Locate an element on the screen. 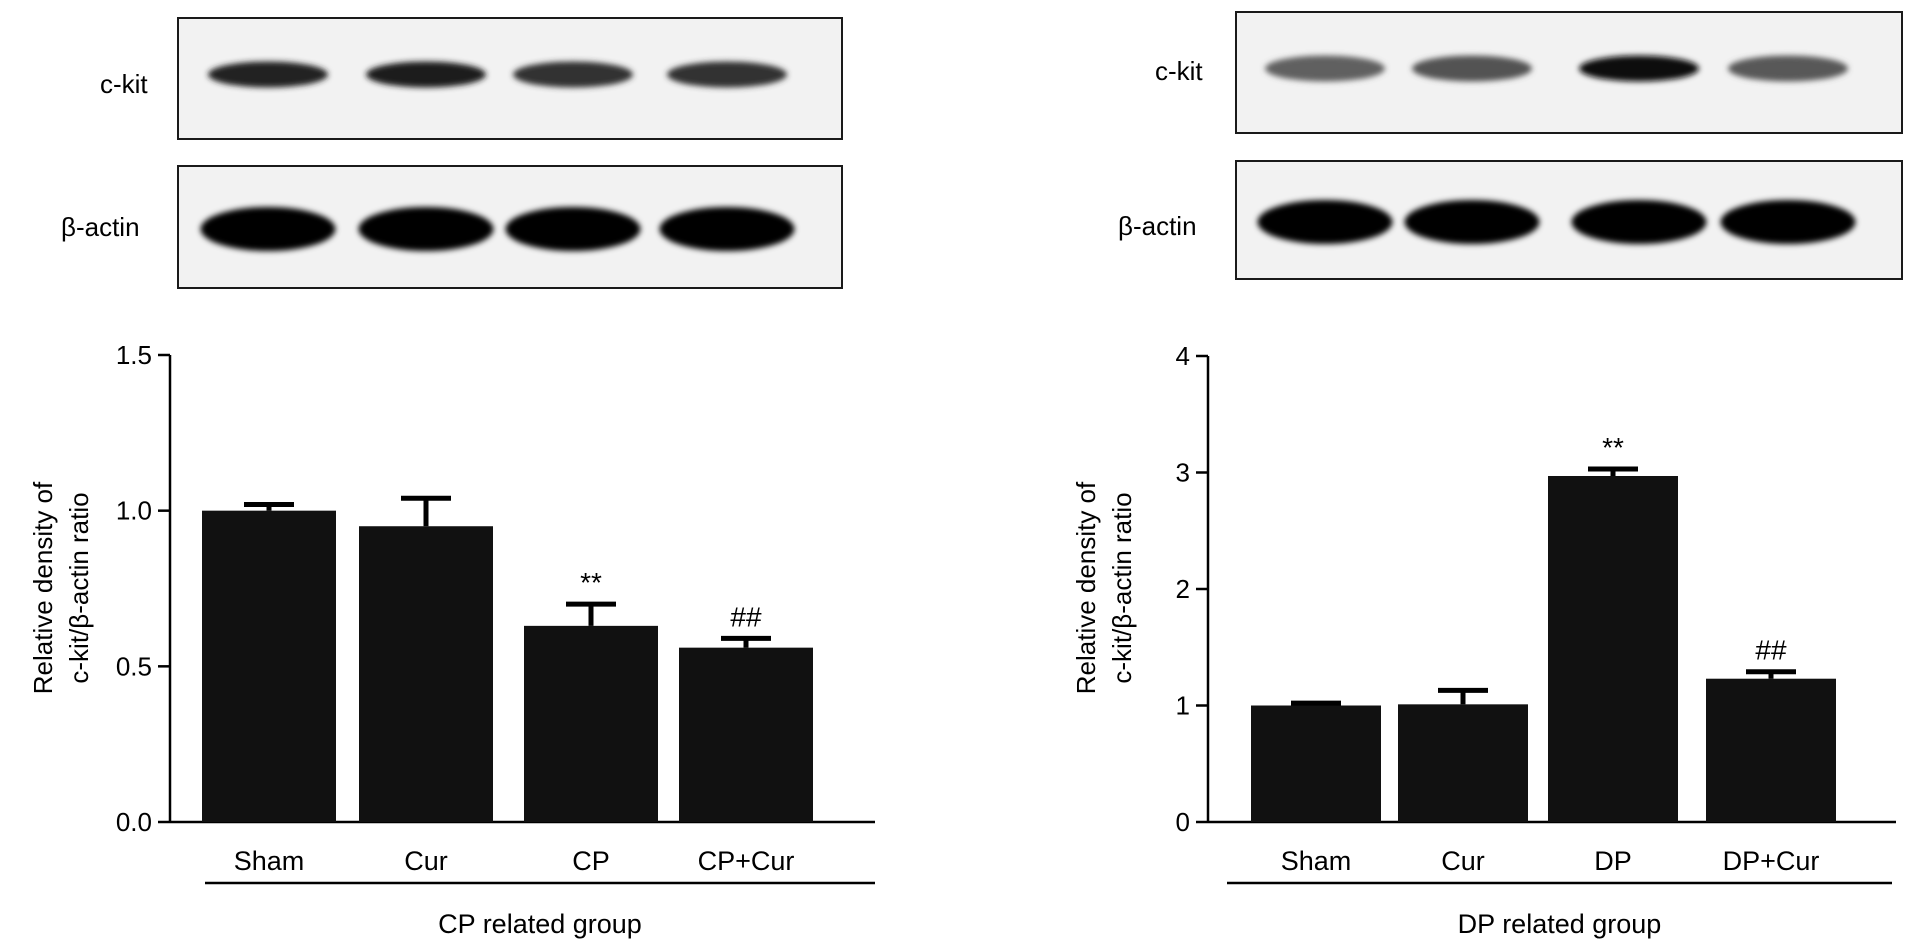  y-tick-label: 4 is located at coordinates (1183, 356).